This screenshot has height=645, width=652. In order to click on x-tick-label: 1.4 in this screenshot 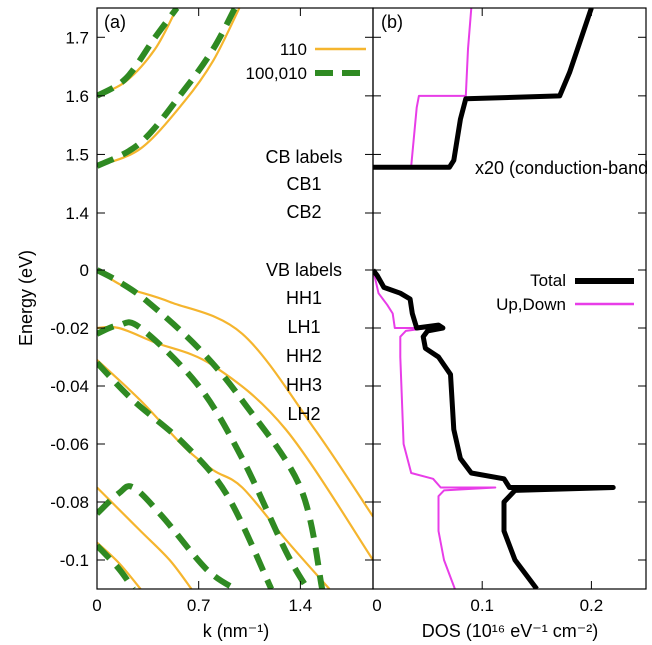, I will do `click(301, 605)`.